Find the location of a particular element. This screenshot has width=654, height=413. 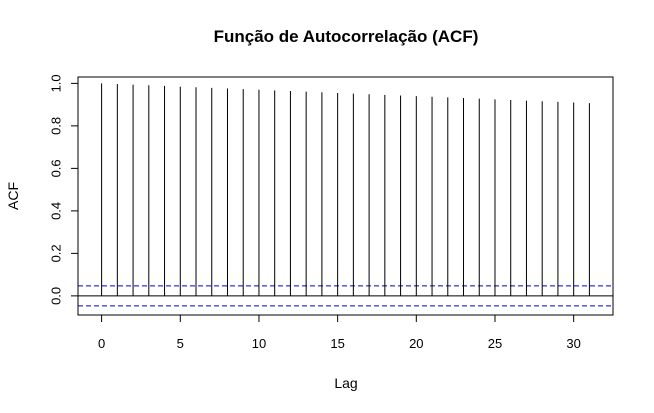

x-tick-label: 10 is located at coordinates (259, 343).